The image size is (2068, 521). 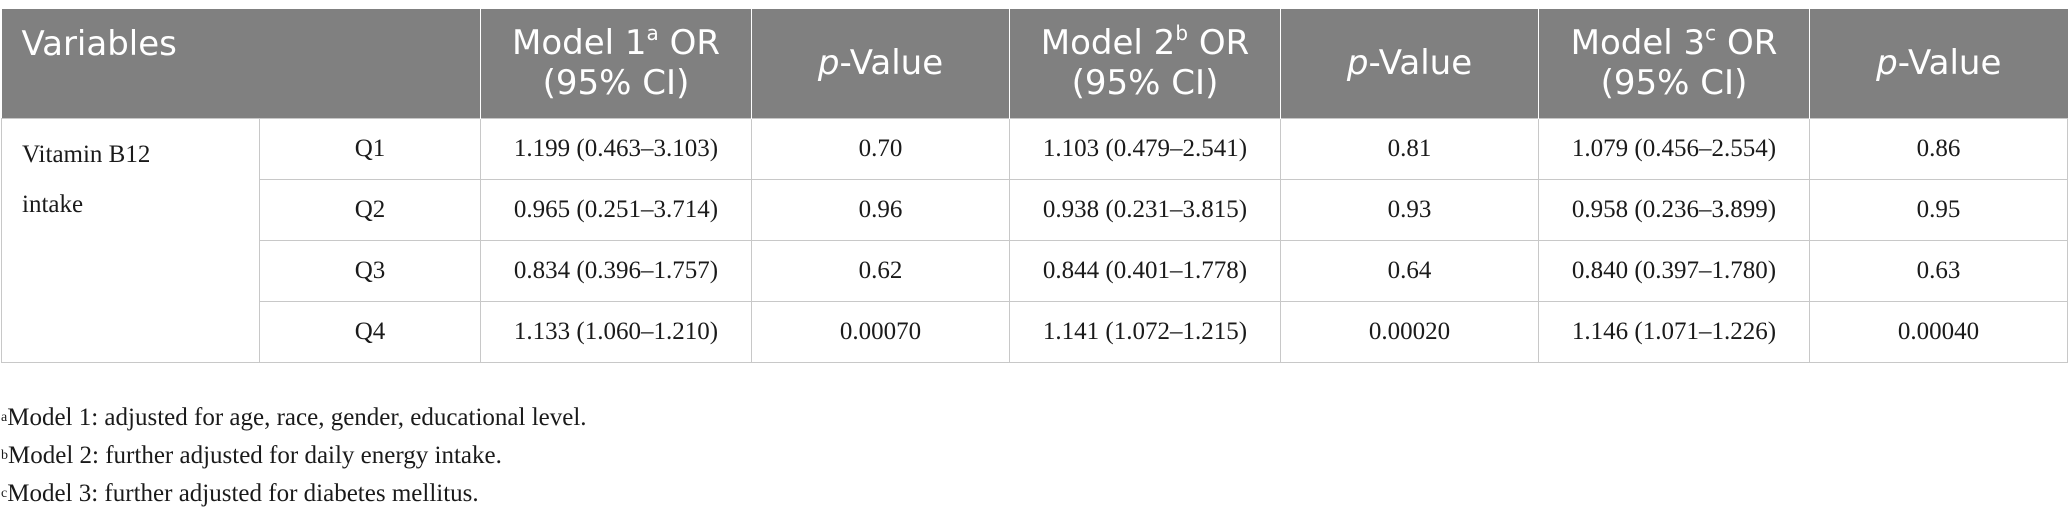 What do you see at coordinates (616, 270) in the screenshot?
I see `model1-or-cell: 0.834 (0.396–1.757)` at bounding box center [616, 270].